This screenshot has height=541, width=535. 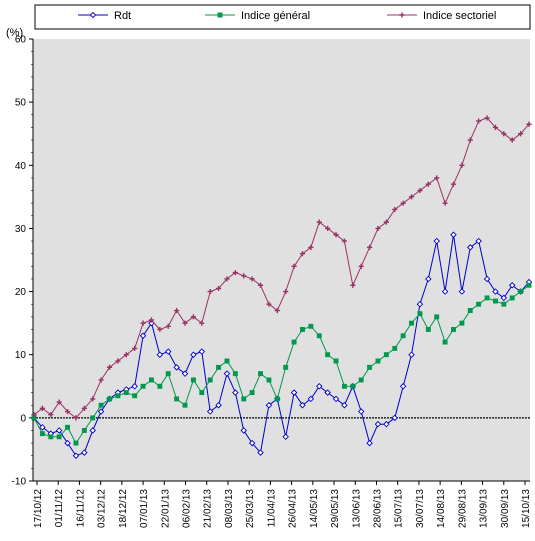 I want to click on y-tick-label: 60, so click(x=21, y=40).